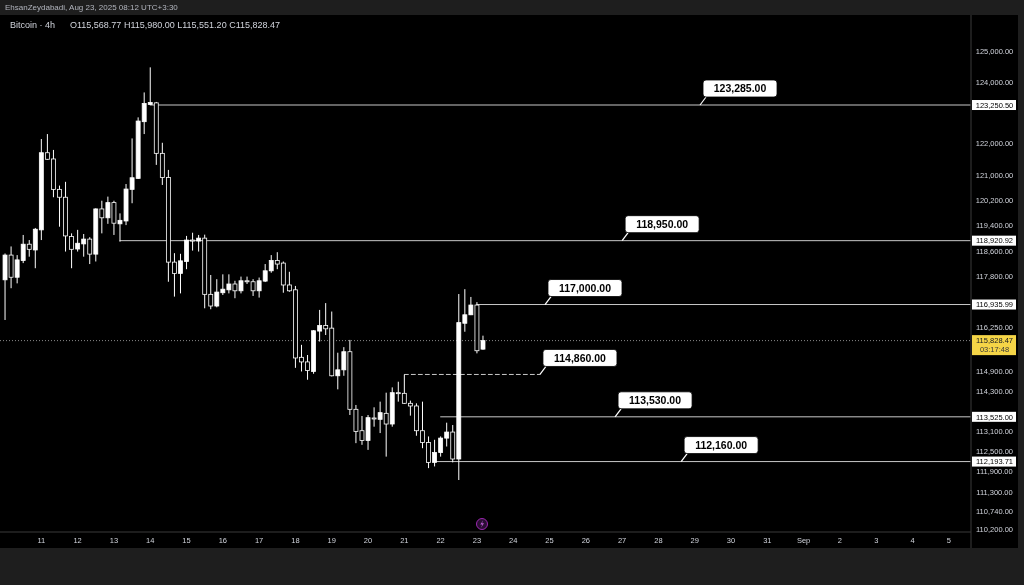 The image size is (1024, 585). What do you see at coordinates (662, 223) in the screenshot?
I see `annotation: 118,950.00` at bounding box center [662, 223].